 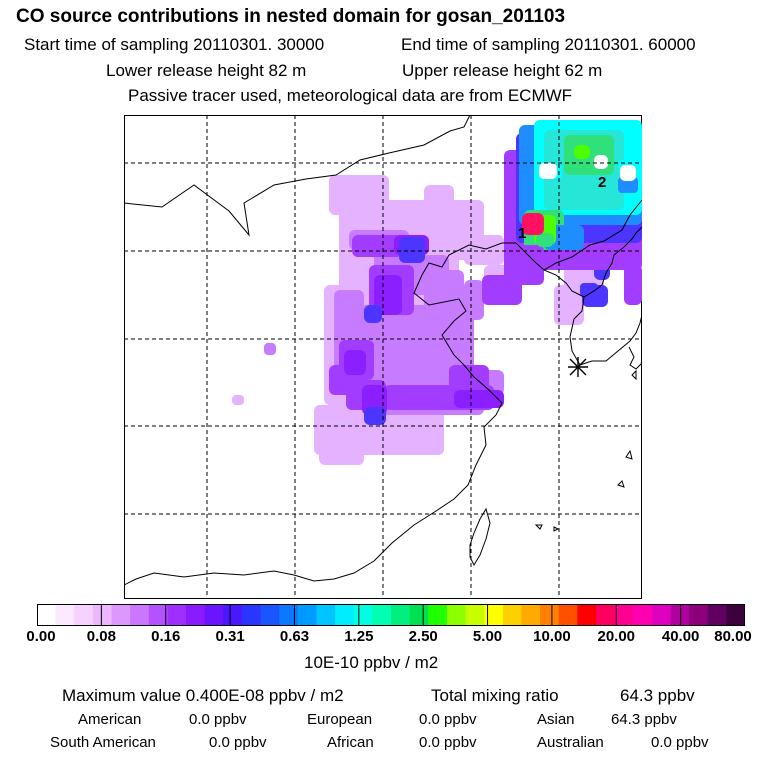 What do you see at coordinates (203, 695) in the screenshot?
I see `max-value-label: Maximum value 0.400E-08 ppbv / m2` at bounding box center [203, 695].